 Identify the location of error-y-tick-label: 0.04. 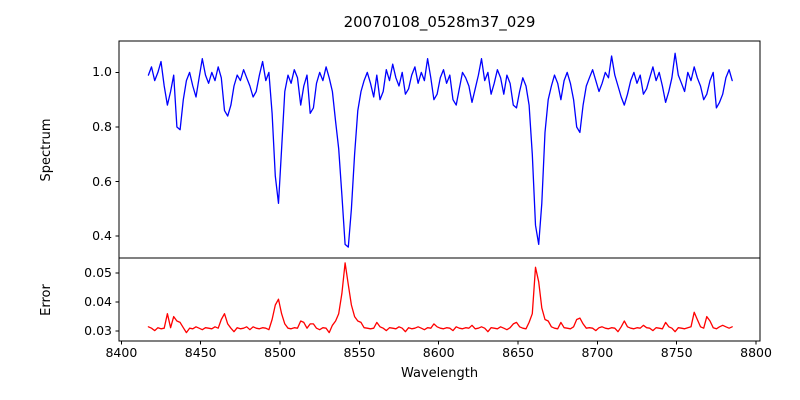
(98, 302).